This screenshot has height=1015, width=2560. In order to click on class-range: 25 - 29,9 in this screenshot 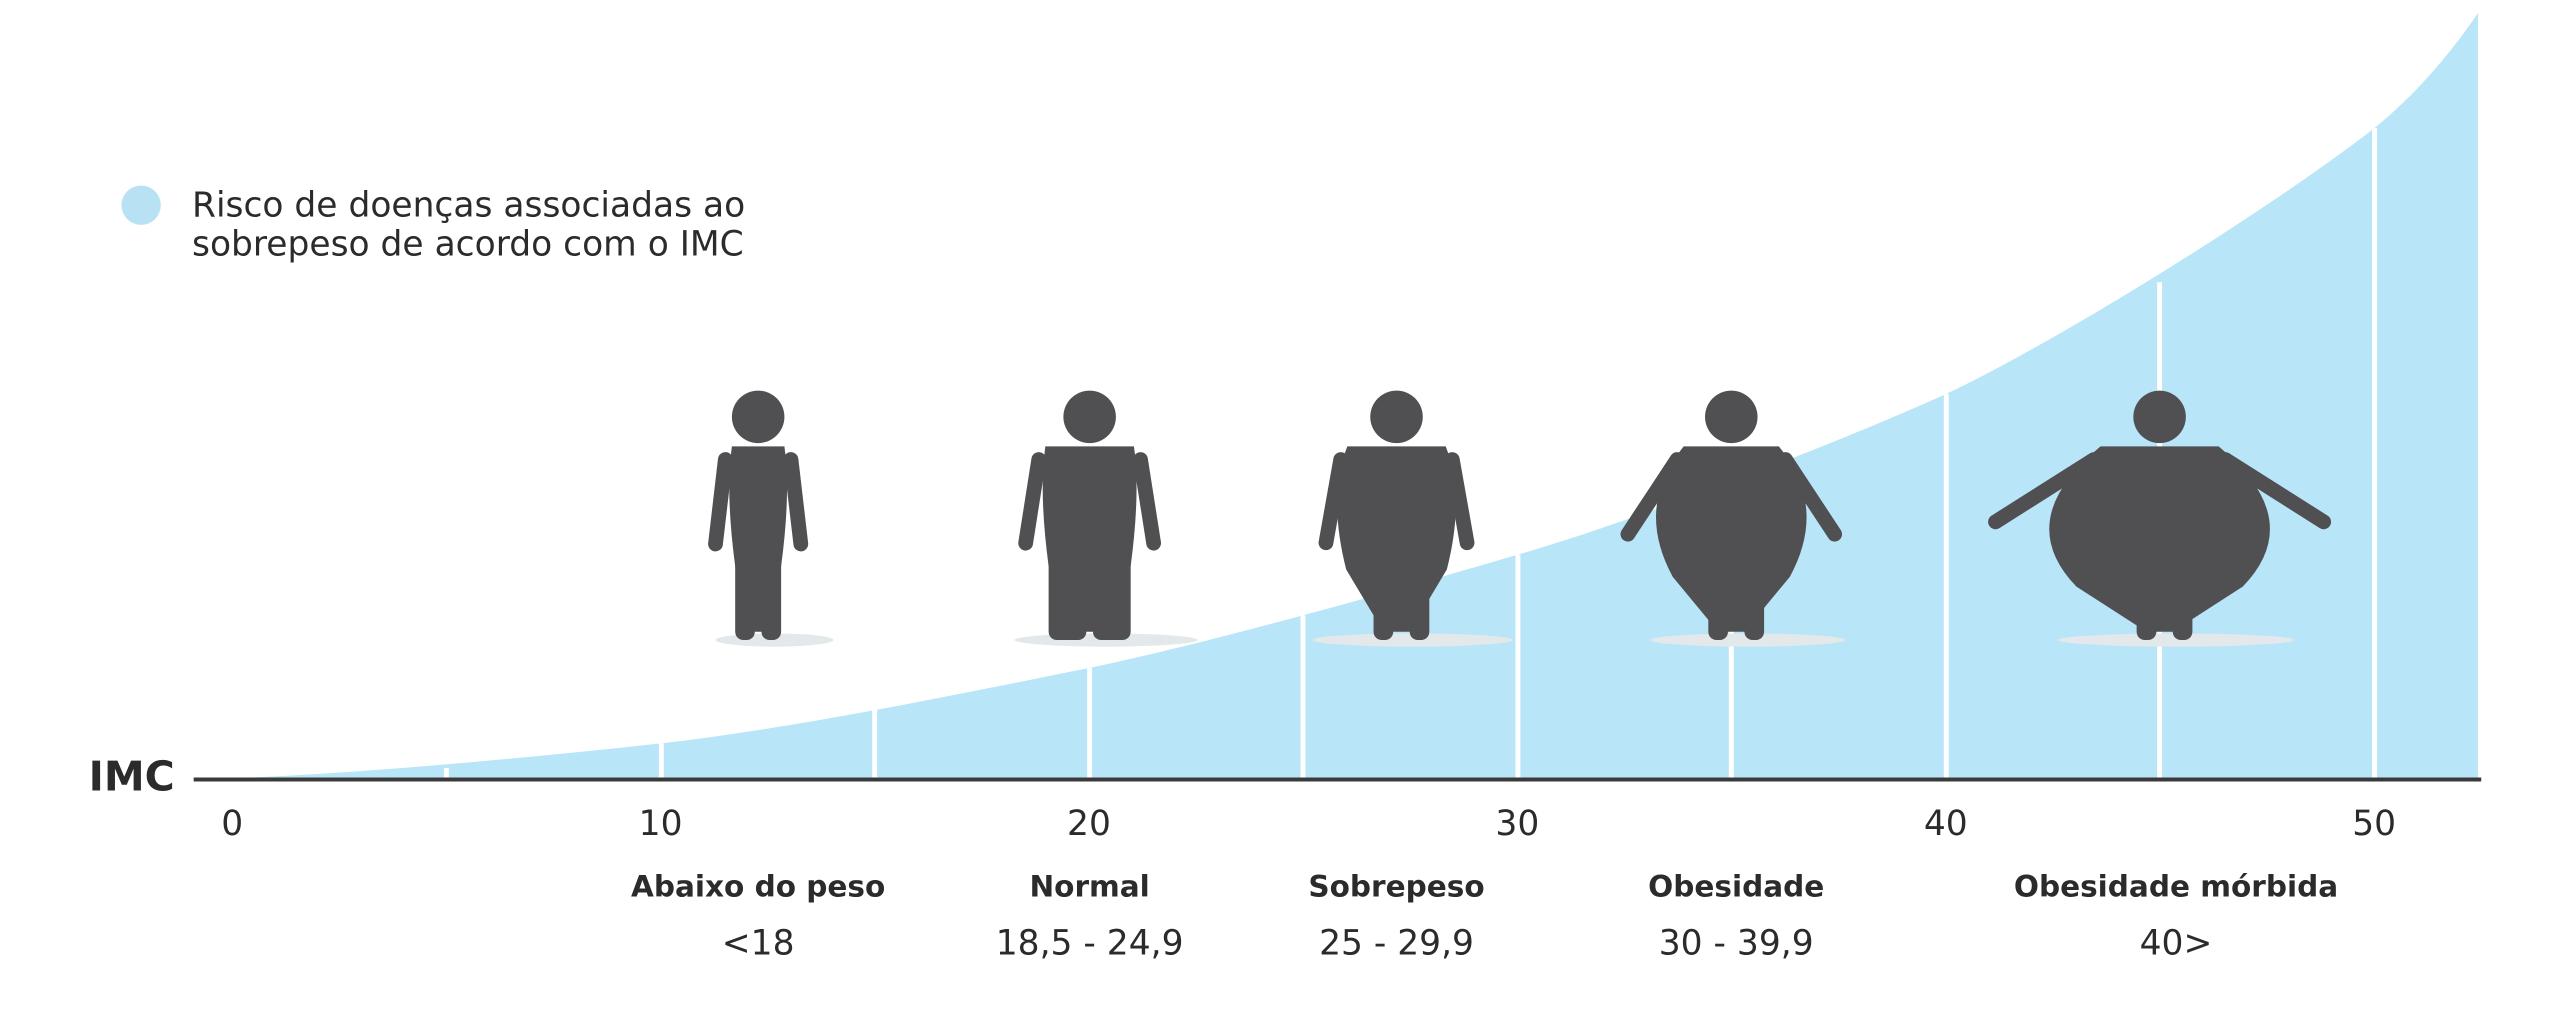, I will do `click(1396, 944)`.